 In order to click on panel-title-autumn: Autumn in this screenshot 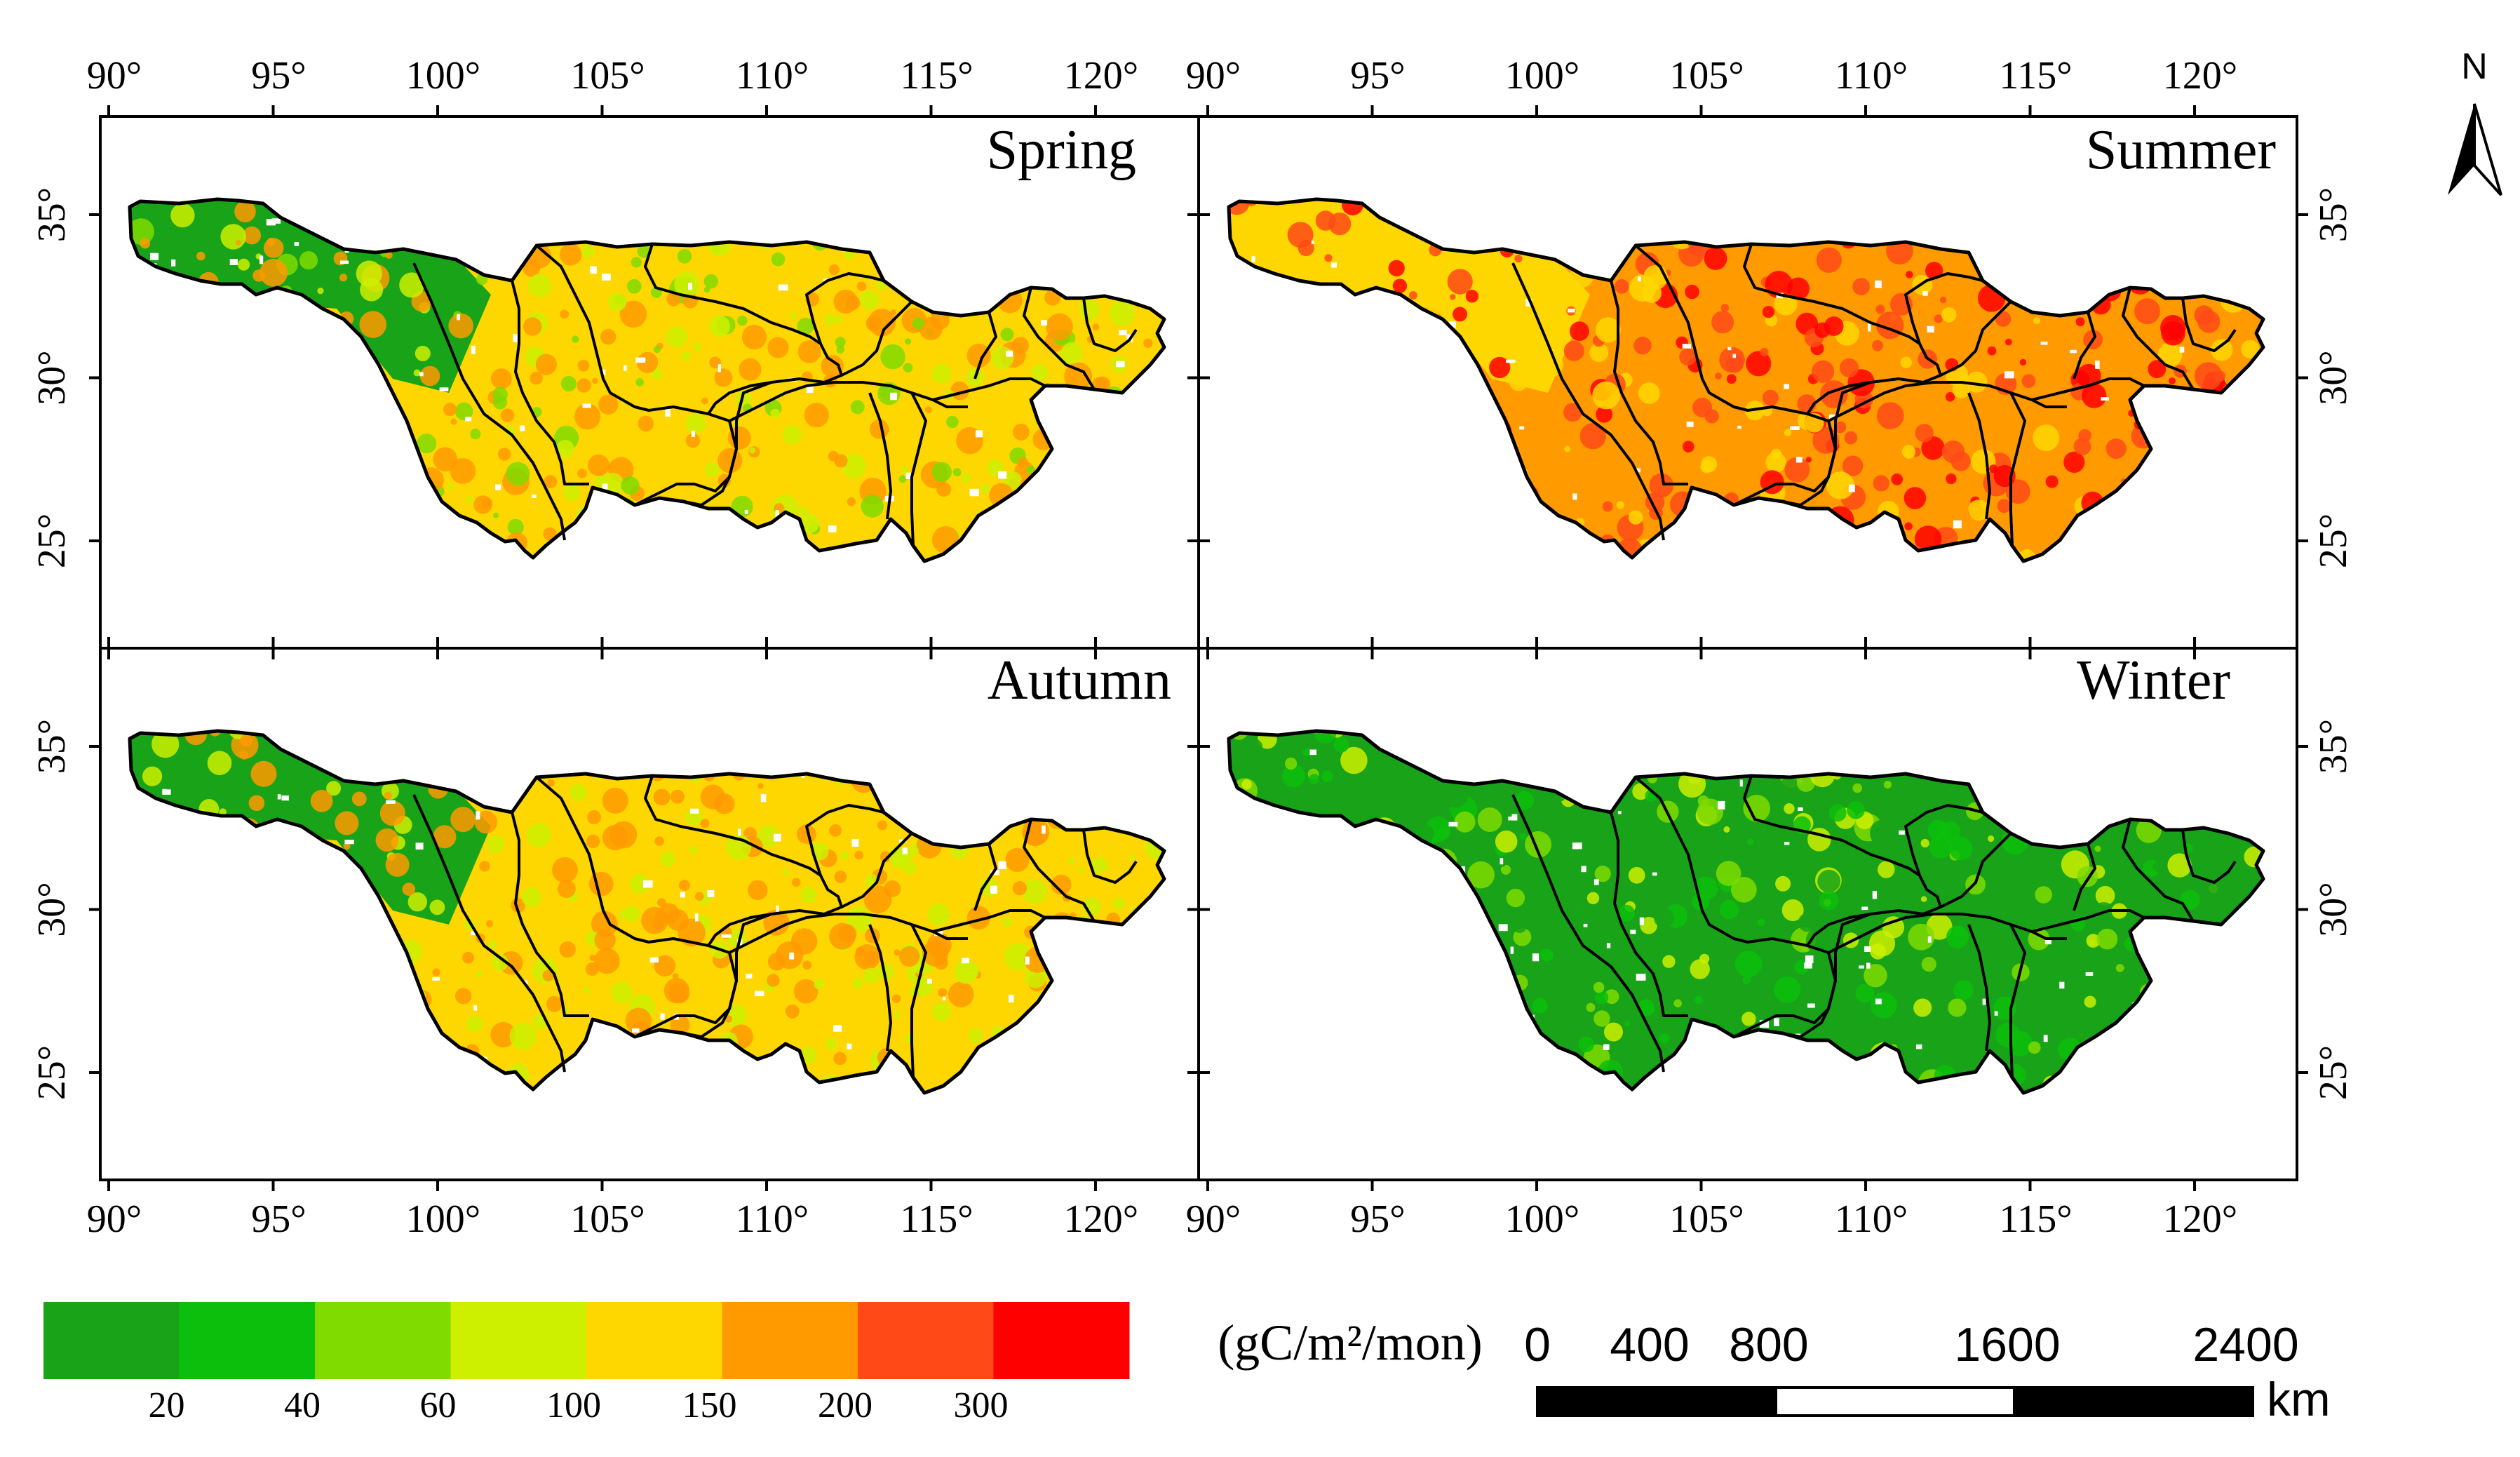, I will do `click(1079, 680)`.